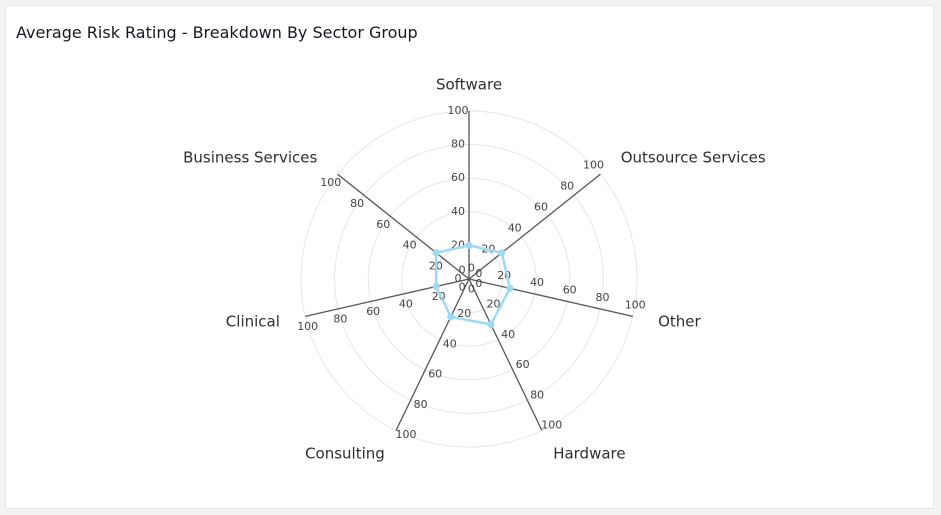  Describe the element at coordinates (469, 85) in the screenshot. I see `category-label: Software` at that location.